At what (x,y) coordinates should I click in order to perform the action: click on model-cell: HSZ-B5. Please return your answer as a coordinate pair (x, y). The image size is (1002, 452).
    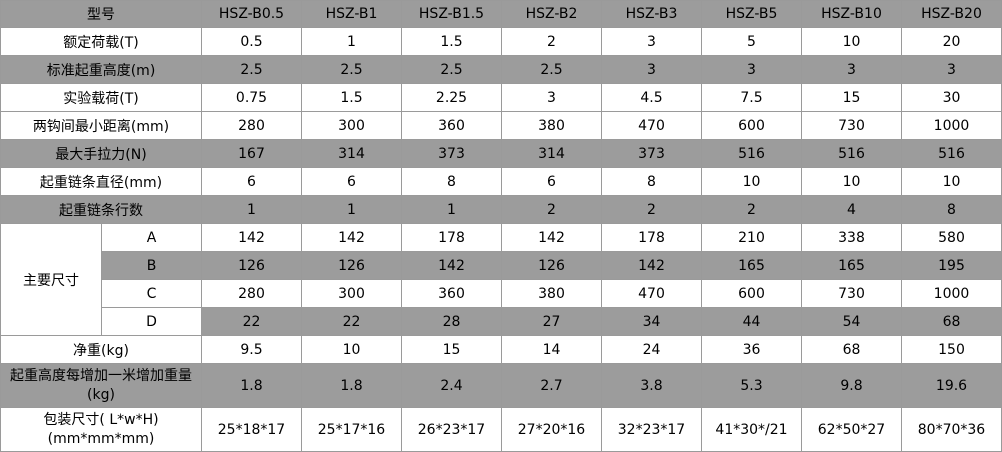
    Looking at the image, I should click on (751, 14).